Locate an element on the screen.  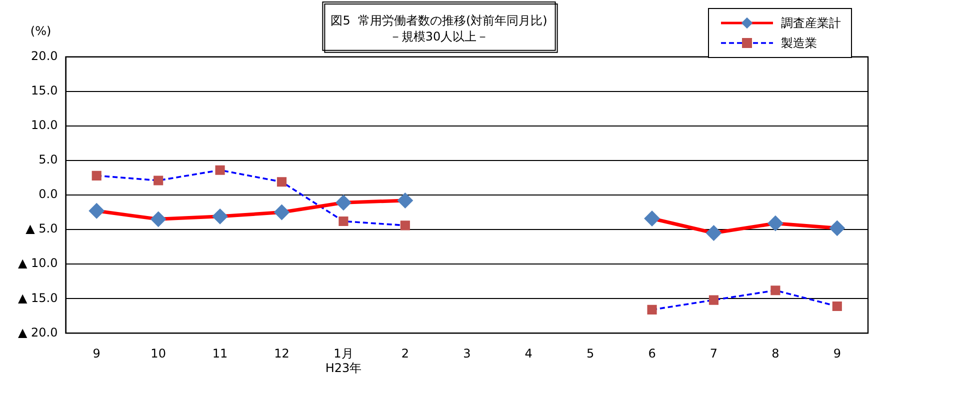
x-tick-label: 11 is located at coordinates (220, 353).